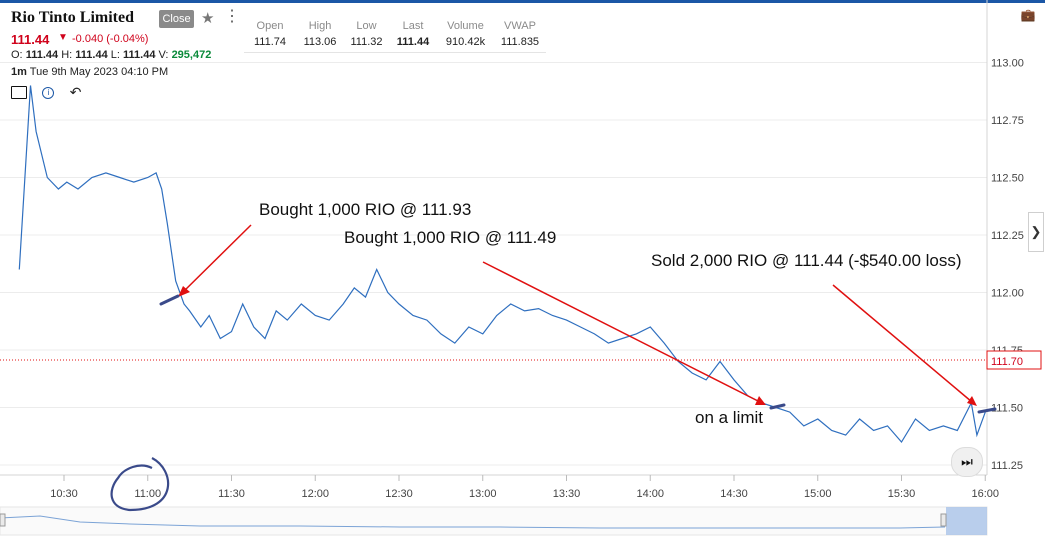 This screenshot has height=540, width=1045. Describe the element at coordinates (30, 39) in the screenshot. I see `last-price: 111.44` at that location.